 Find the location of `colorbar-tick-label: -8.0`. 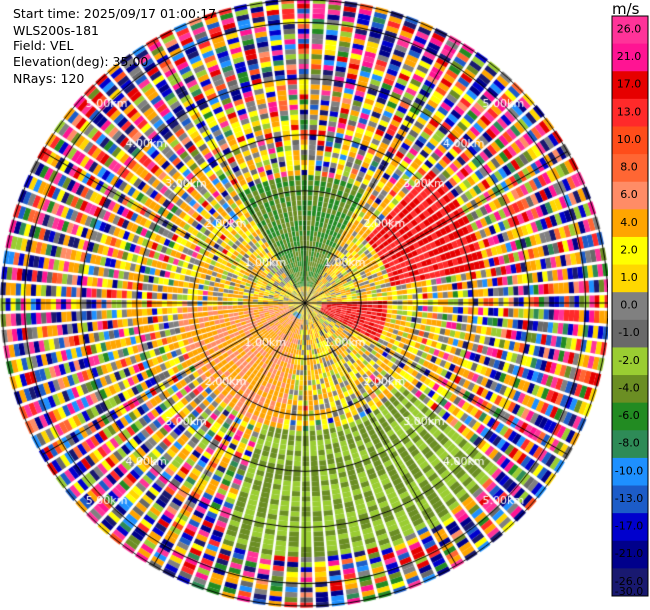

colorbar-tick-label: -8.0 is located at coordinates (628, 443).